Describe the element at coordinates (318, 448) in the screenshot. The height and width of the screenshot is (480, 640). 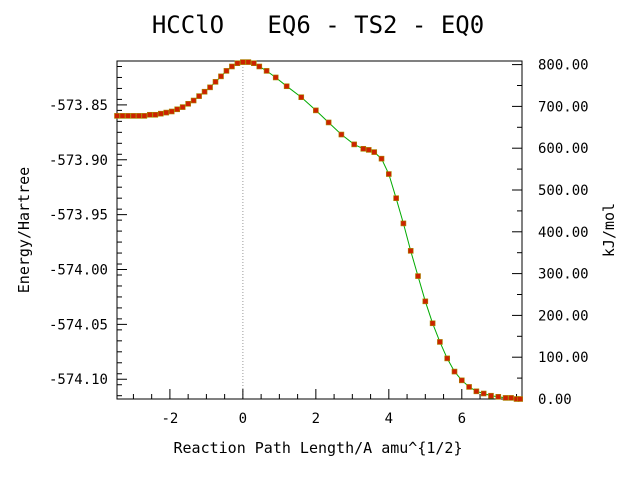
I see `x-axis-label: Reaction Path Length/A amu^{1/2}` at that location.